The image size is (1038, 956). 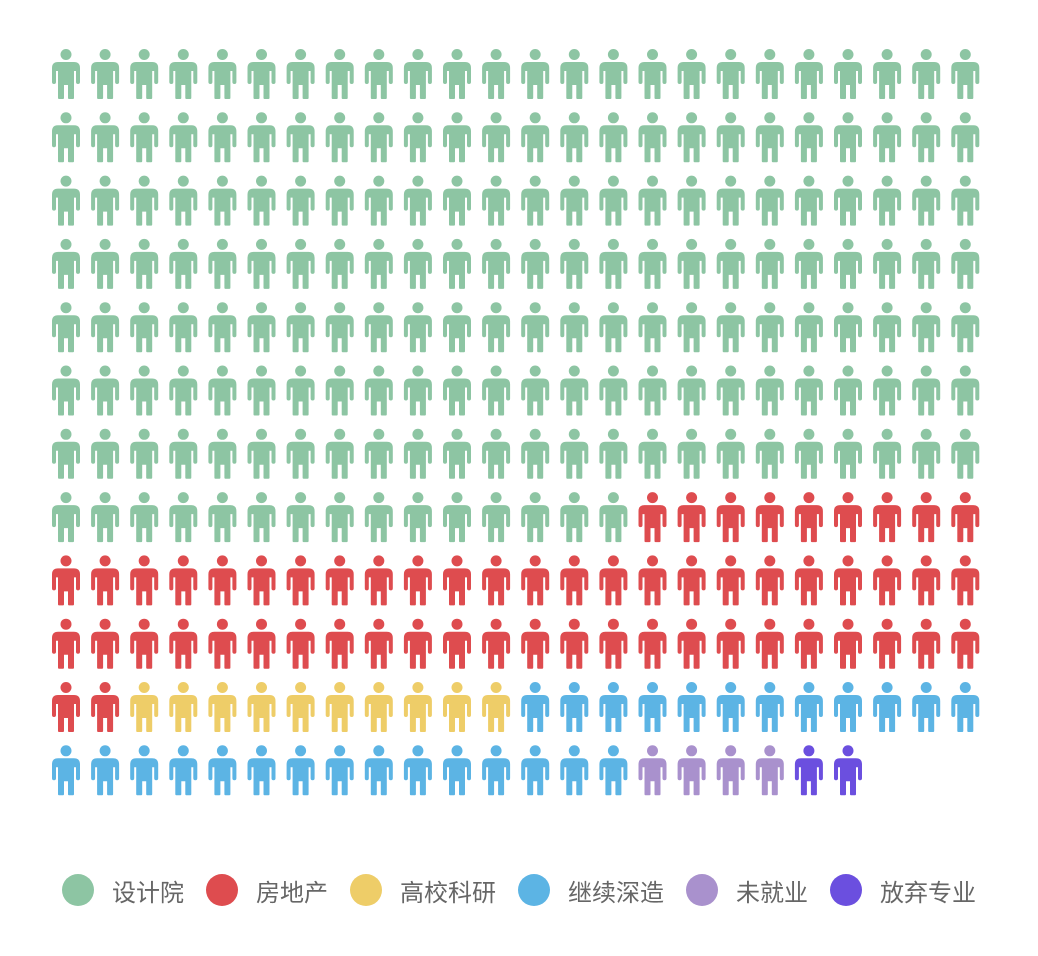 I want to click on legend-item: 继续深造, so click(x=591, y=890).